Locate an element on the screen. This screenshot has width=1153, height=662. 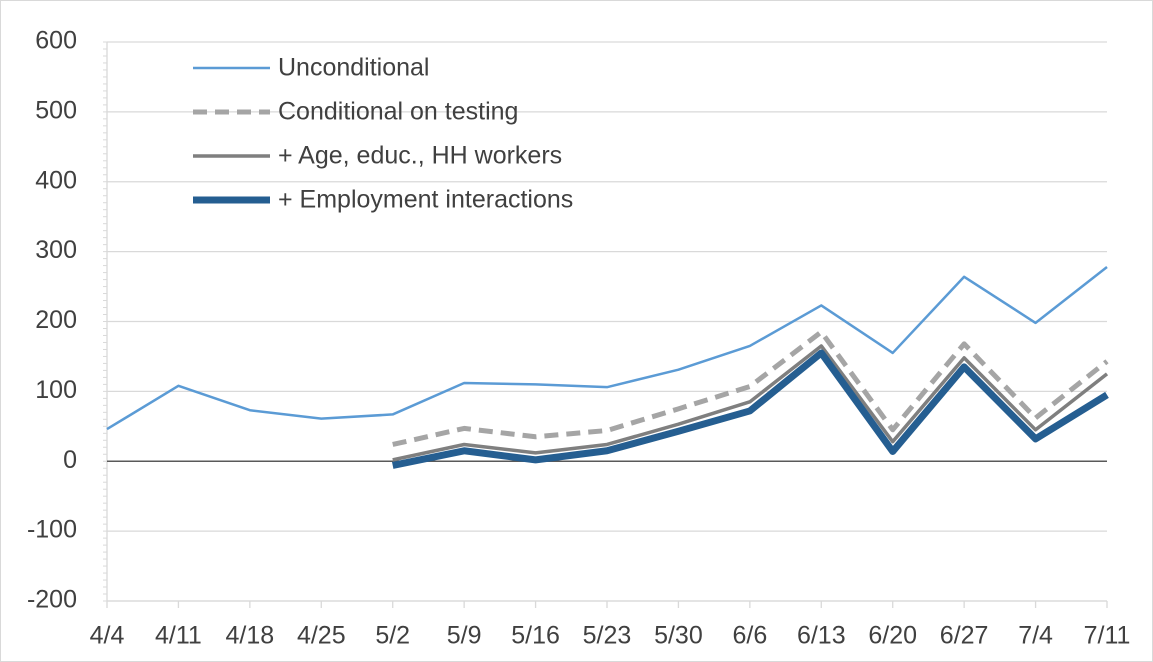
y-tick-label: 500 is located at coordinates (56, 110).